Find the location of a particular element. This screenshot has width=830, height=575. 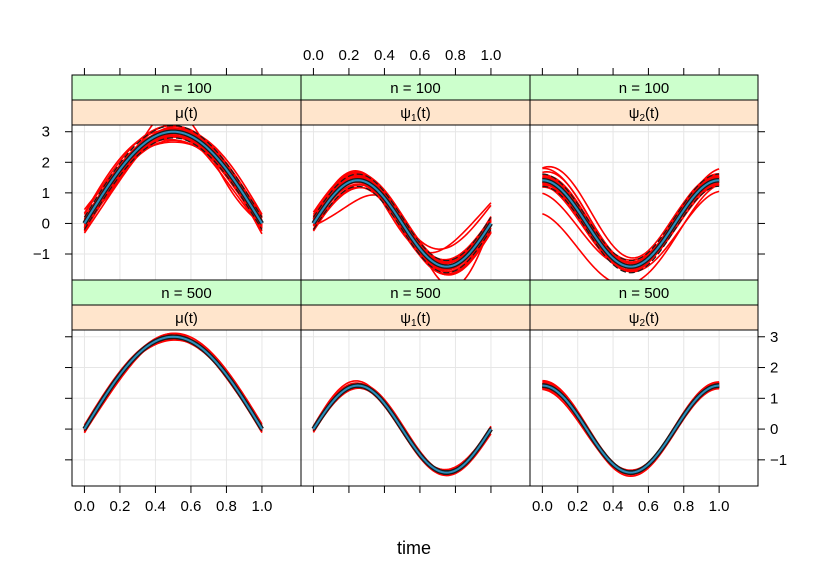

y-axis-left-row1: −1 0 1 2 3 is located at coordinates (52, 193).